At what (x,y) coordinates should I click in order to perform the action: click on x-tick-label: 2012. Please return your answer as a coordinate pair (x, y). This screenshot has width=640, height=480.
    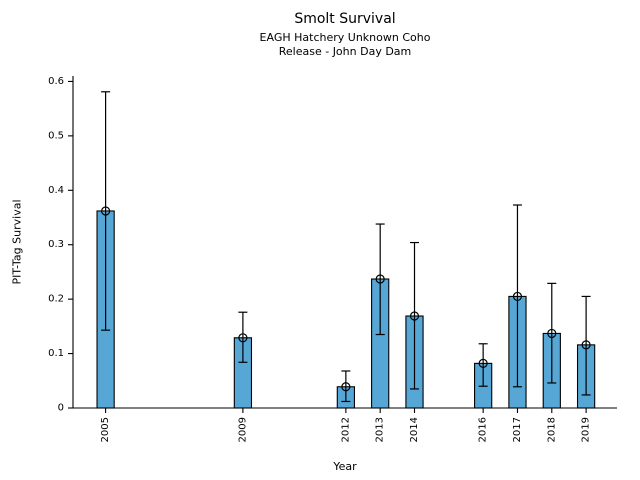
    Looking at the image, I should click on (345, 429).